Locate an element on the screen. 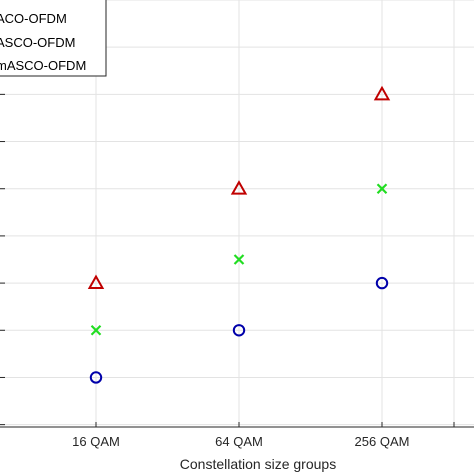 The image size is (474, 474). x-axis-label: Constellation size groups is located at coordinates (258, 464).